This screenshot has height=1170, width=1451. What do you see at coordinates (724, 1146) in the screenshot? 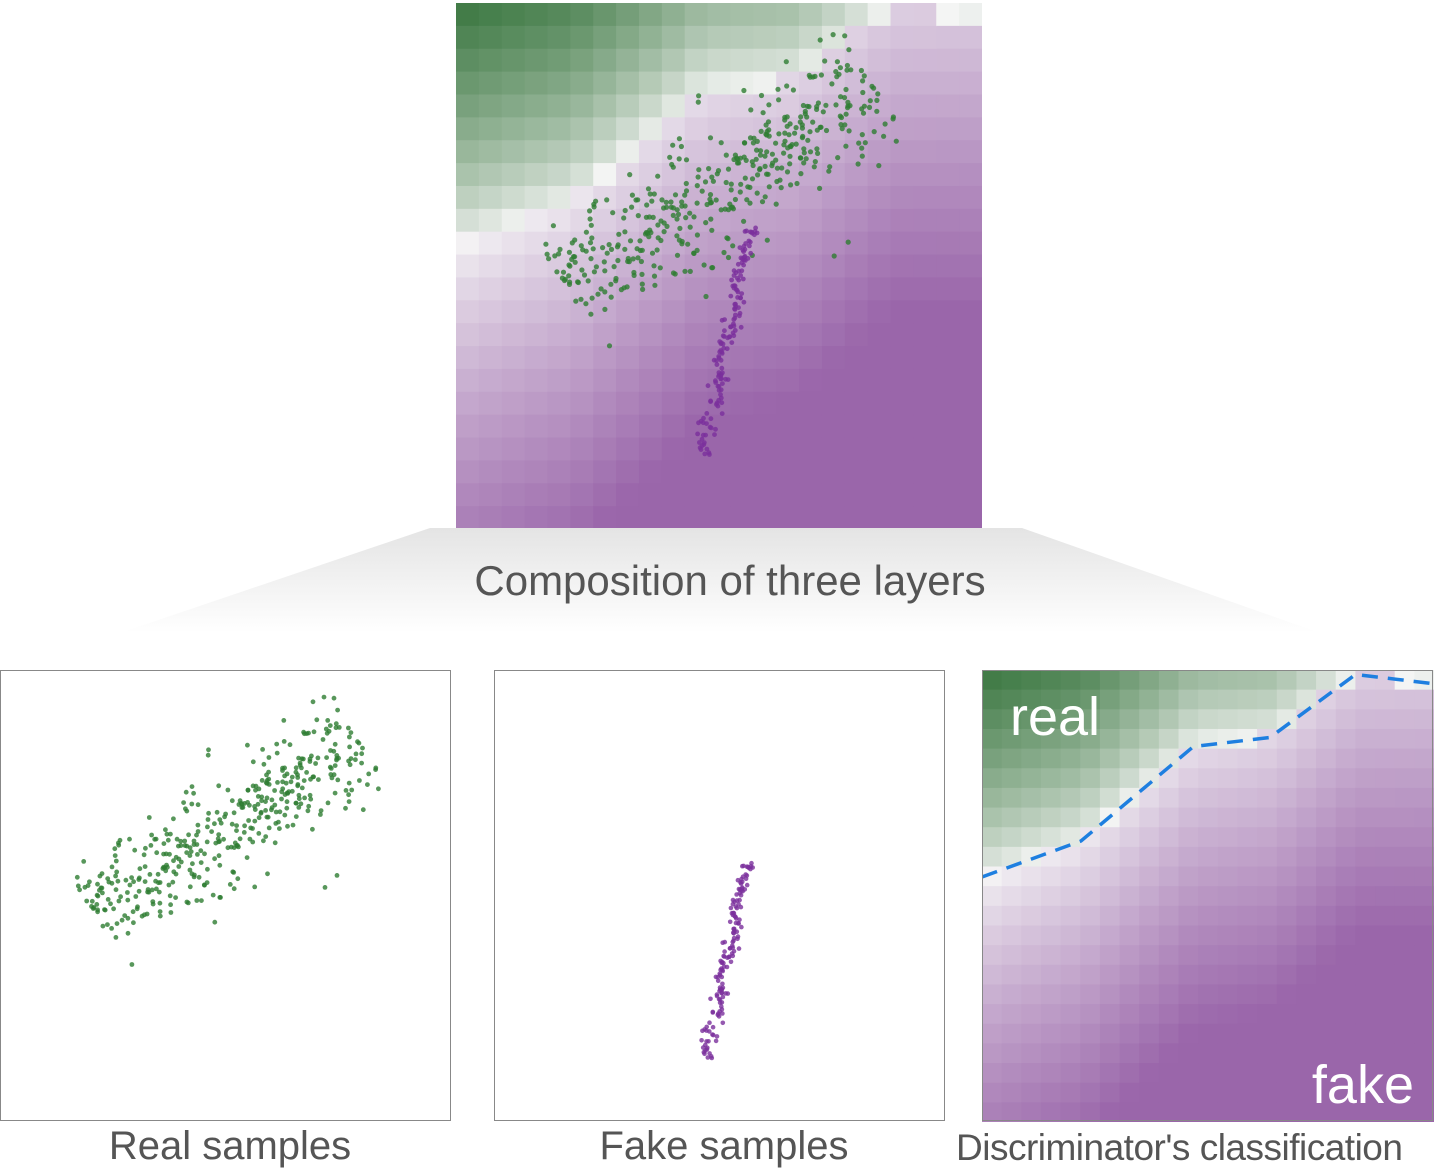
I see `fake-samples-caption: Fake samples` at bounding box center [724, 1146].